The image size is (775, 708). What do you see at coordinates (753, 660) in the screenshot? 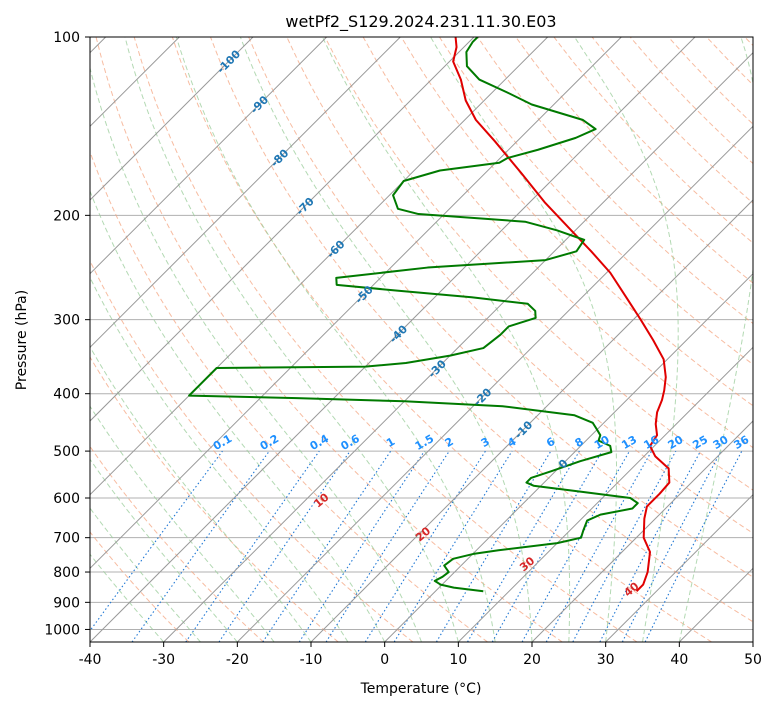
I see `x-tick-label: 50` at bounding box center [753, 660].